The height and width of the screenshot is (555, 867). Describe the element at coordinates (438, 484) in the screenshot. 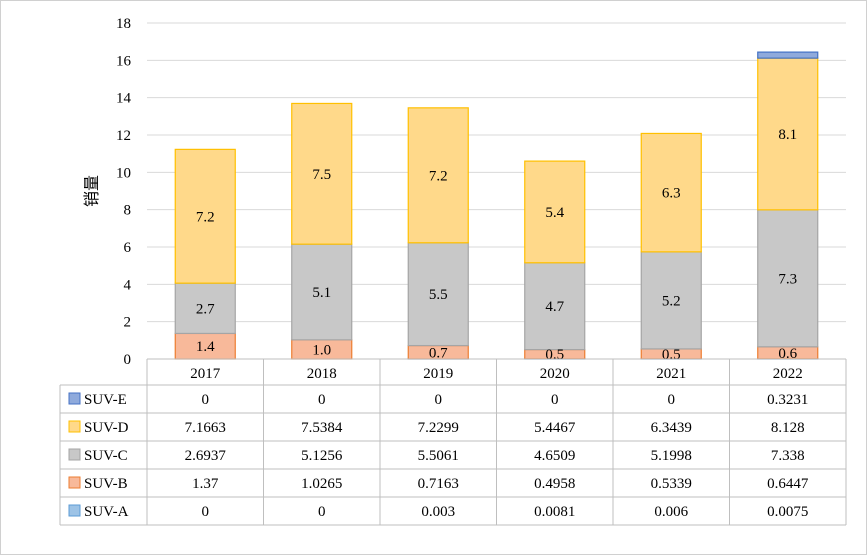

I see `table-cell: 0.7163` at that location.